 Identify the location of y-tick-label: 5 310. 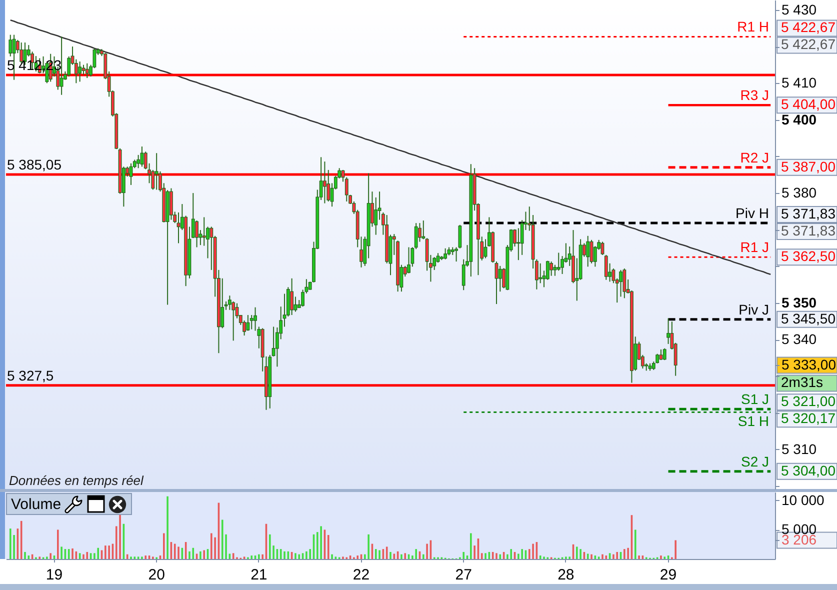
(799, 448).